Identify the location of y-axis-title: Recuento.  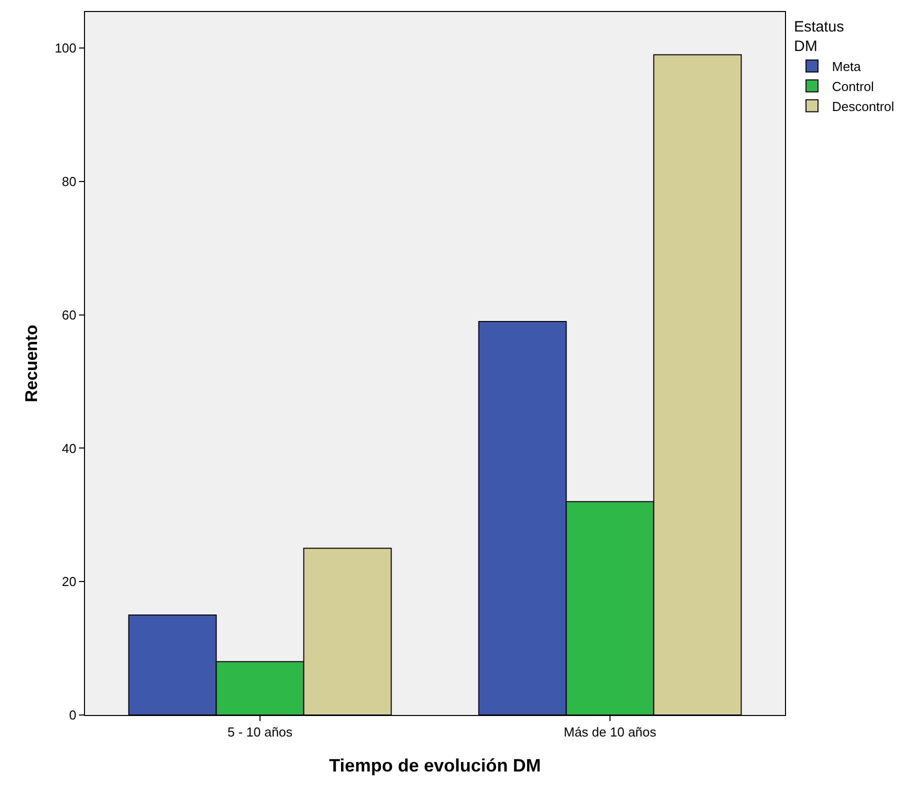
(32, 363).